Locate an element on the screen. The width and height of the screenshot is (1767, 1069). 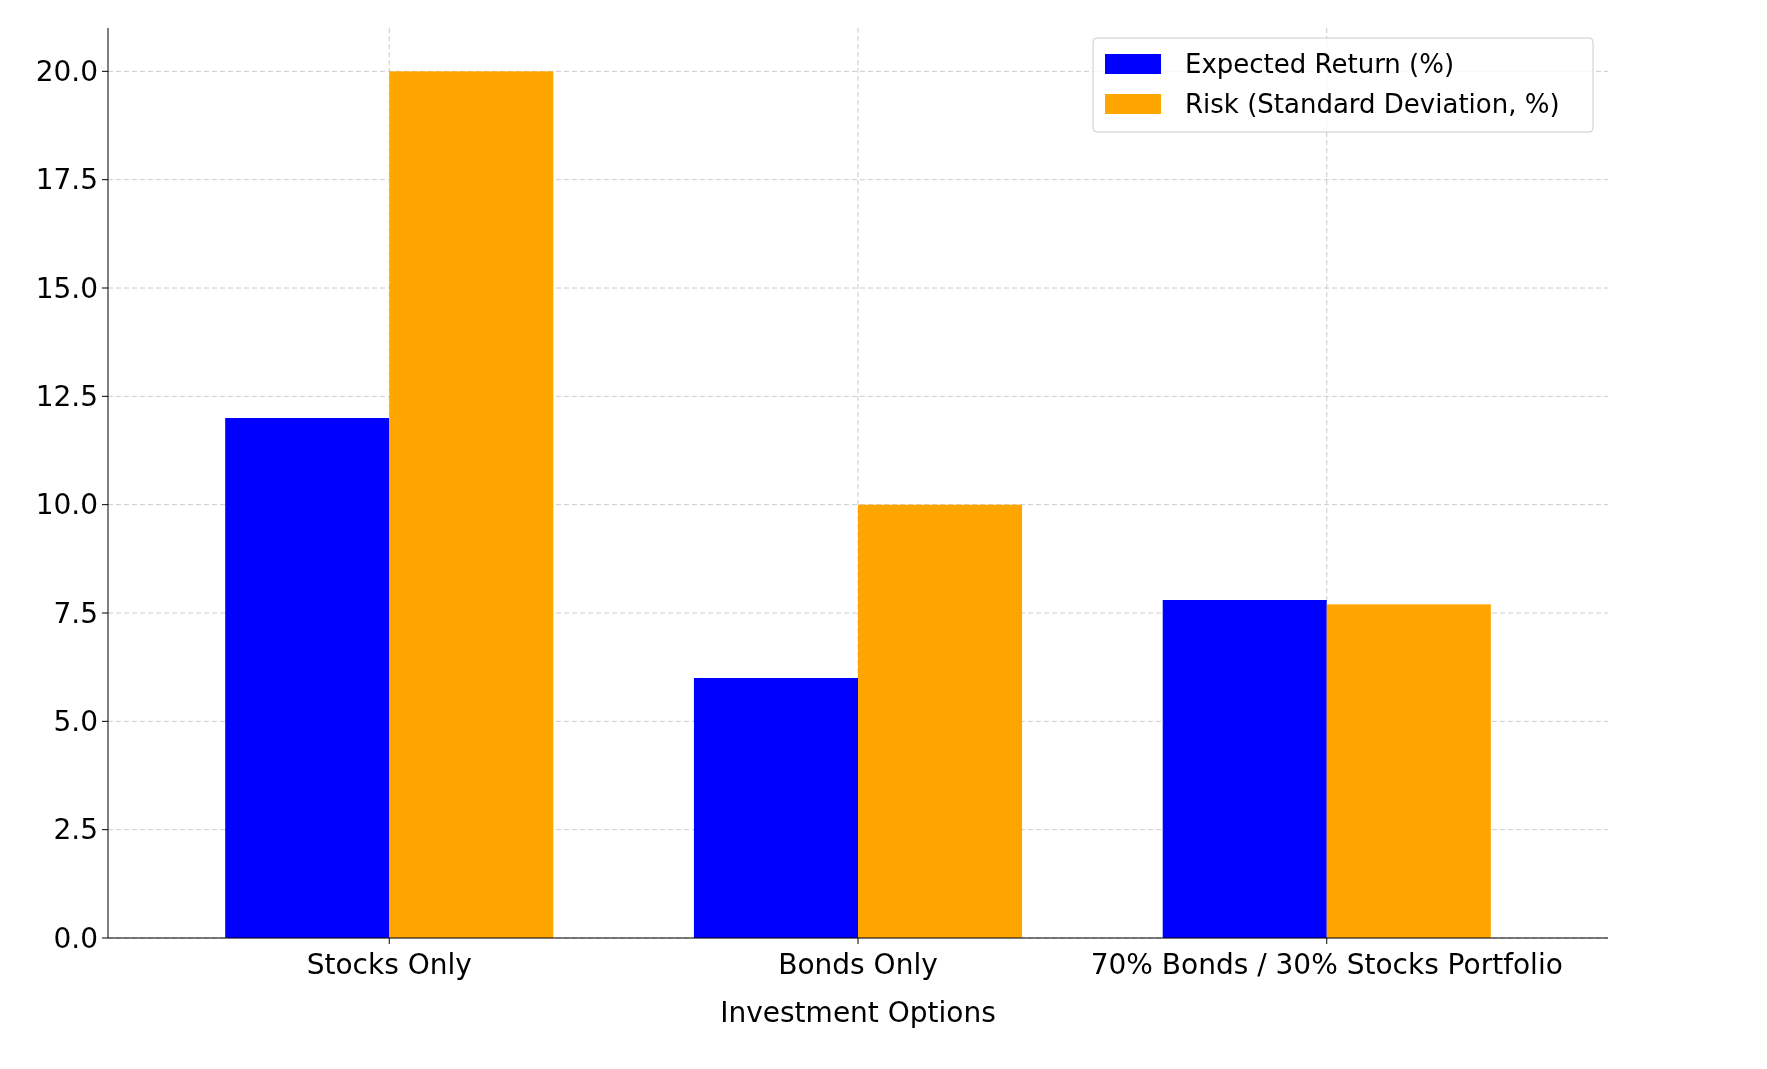
y-tick-label: 5.0 is located at coordinates (75, 722).